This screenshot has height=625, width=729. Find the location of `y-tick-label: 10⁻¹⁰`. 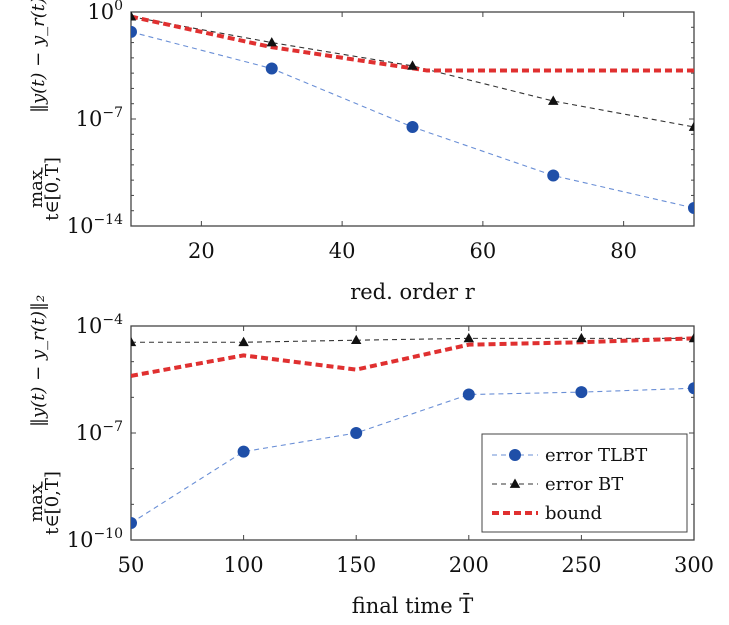

y-tick-label: 10⁻¹⁰ is located at coordinates (95, 539).